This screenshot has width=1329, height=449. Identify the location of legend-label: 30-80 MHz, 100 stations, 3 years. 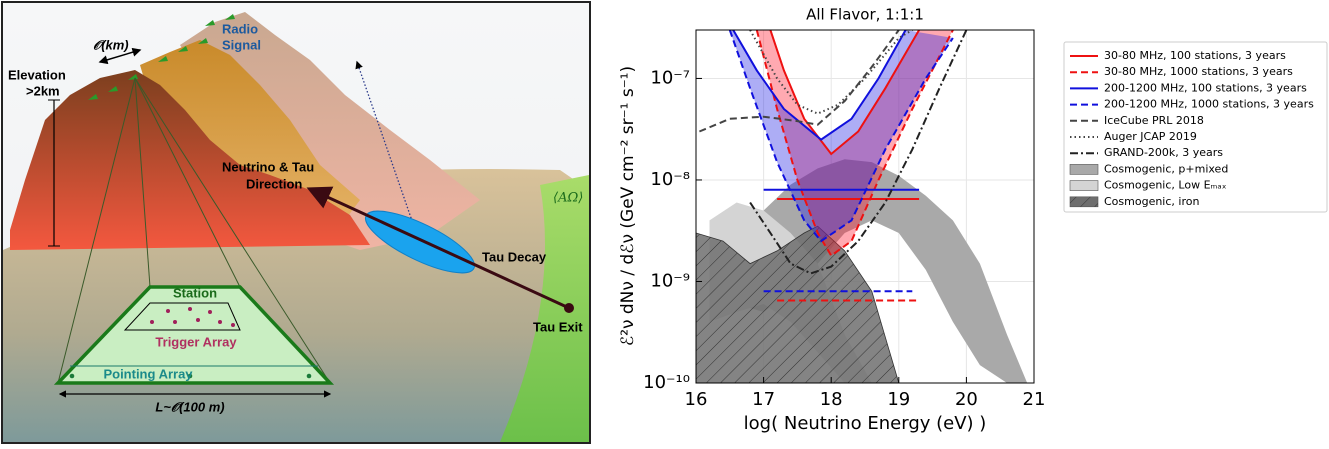
(1195, 55).